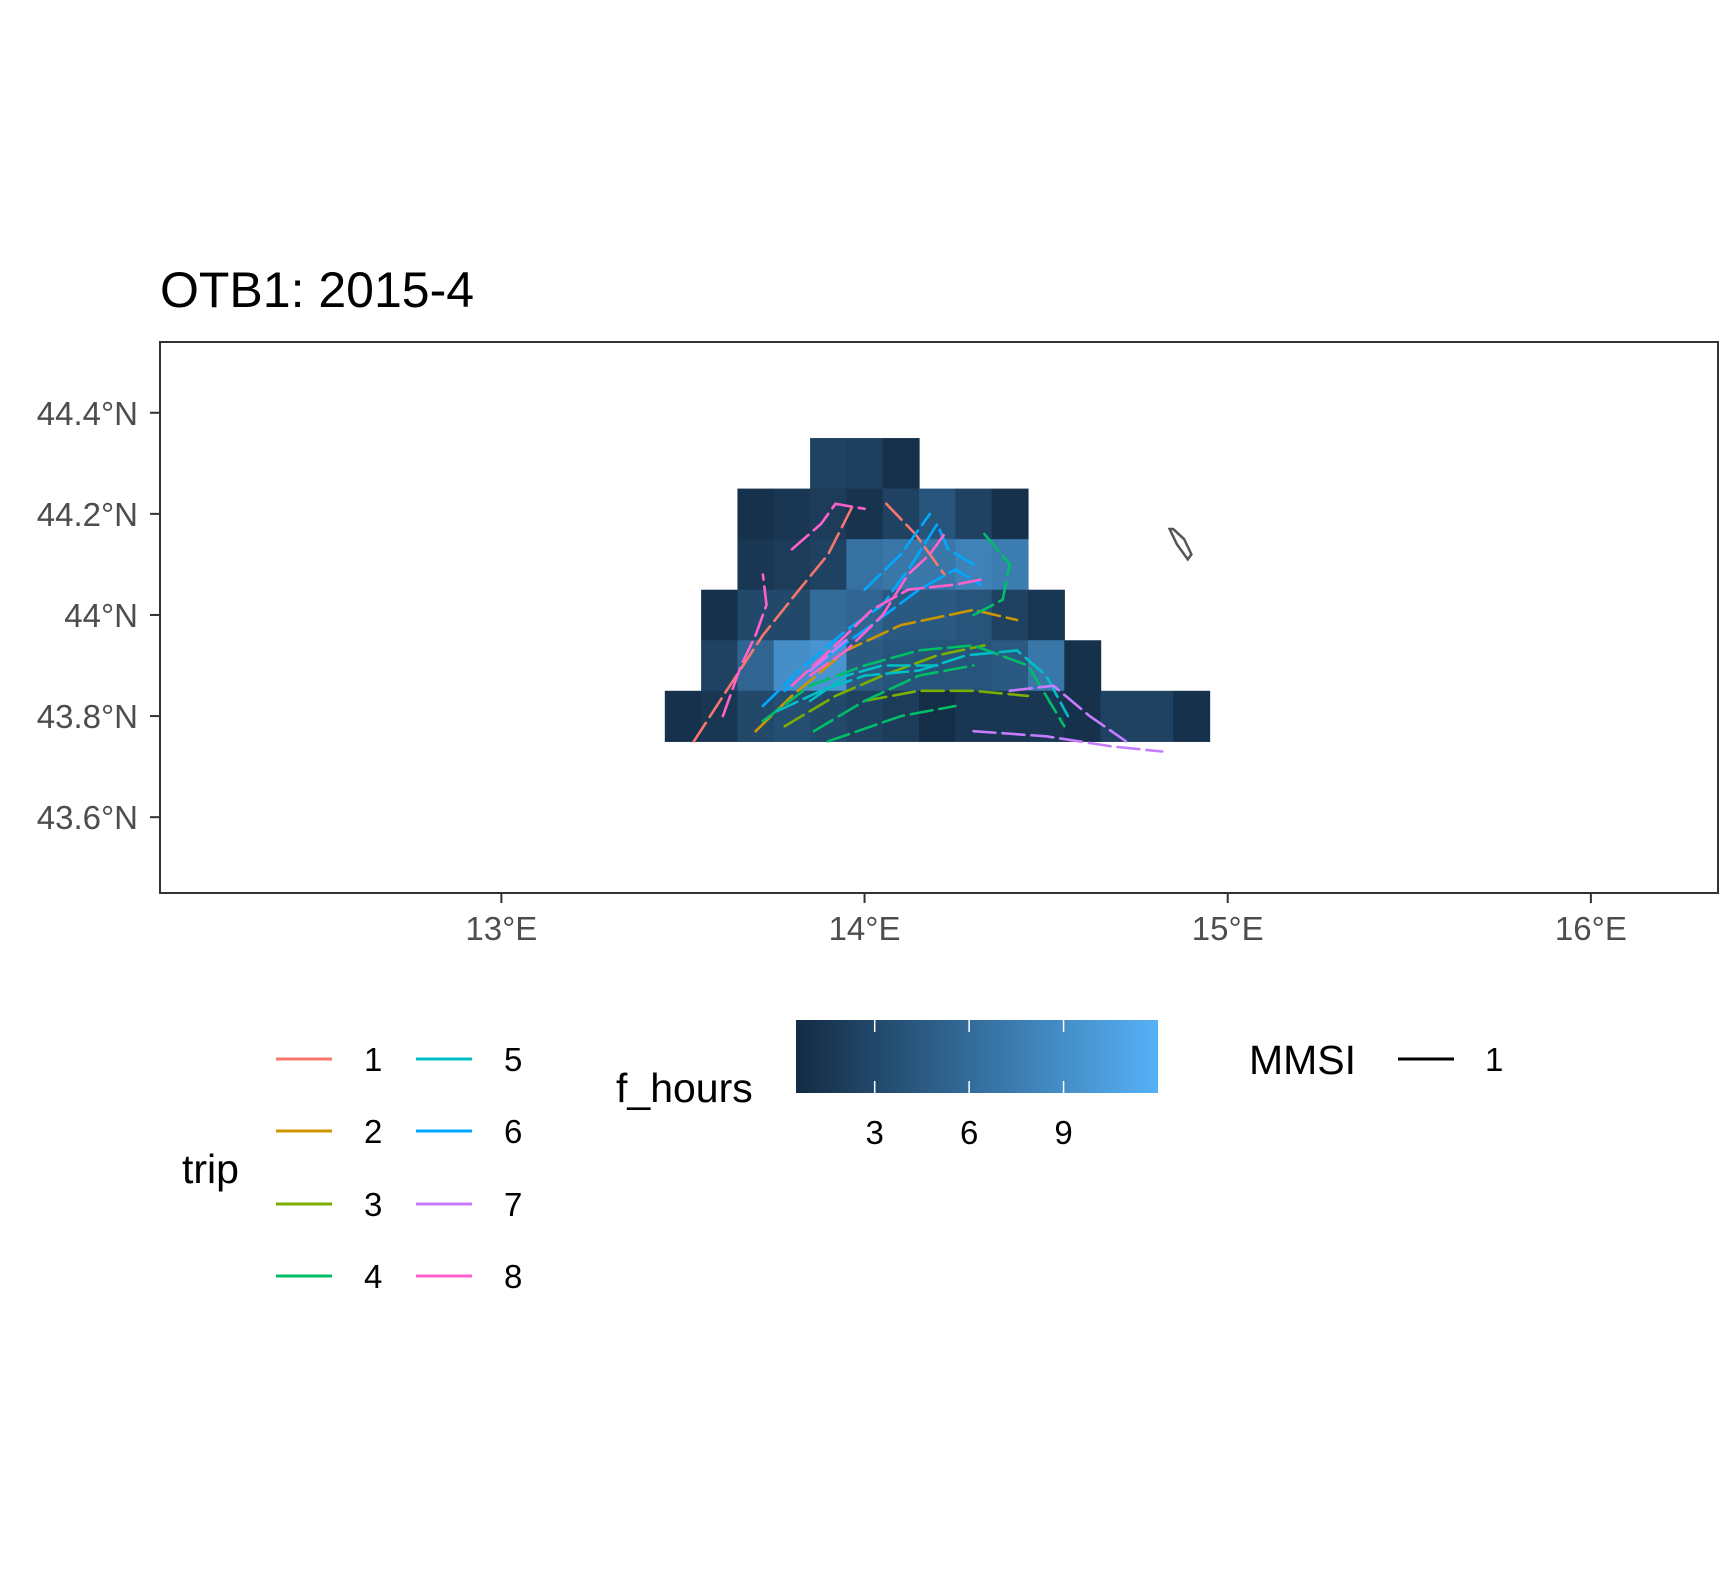  Describe the element at coordinates (513, 1131) in the screenshot. I see `trip-legend-label-6: 6` at that location.